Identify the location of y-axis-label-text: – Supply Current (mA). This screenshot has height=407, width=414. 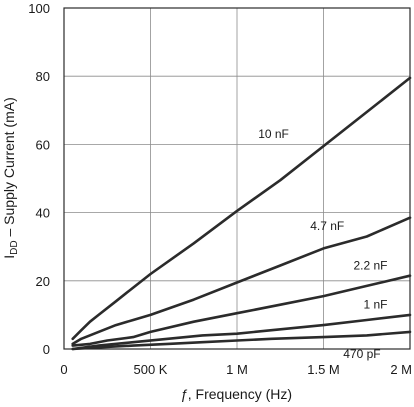
(9, 168).